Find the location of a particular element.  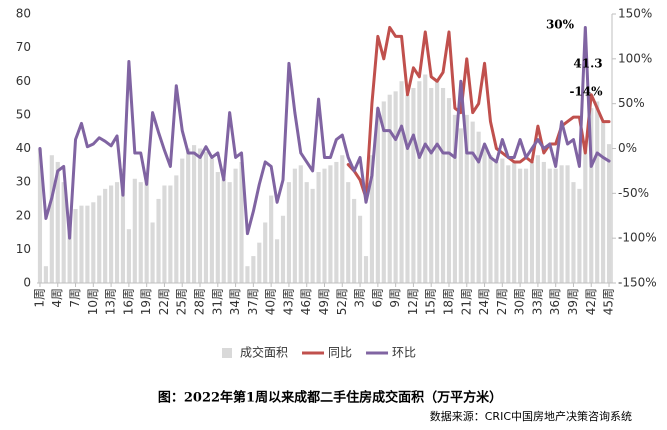

y2-tick-label: 150% is located at coordinates (635, 14).